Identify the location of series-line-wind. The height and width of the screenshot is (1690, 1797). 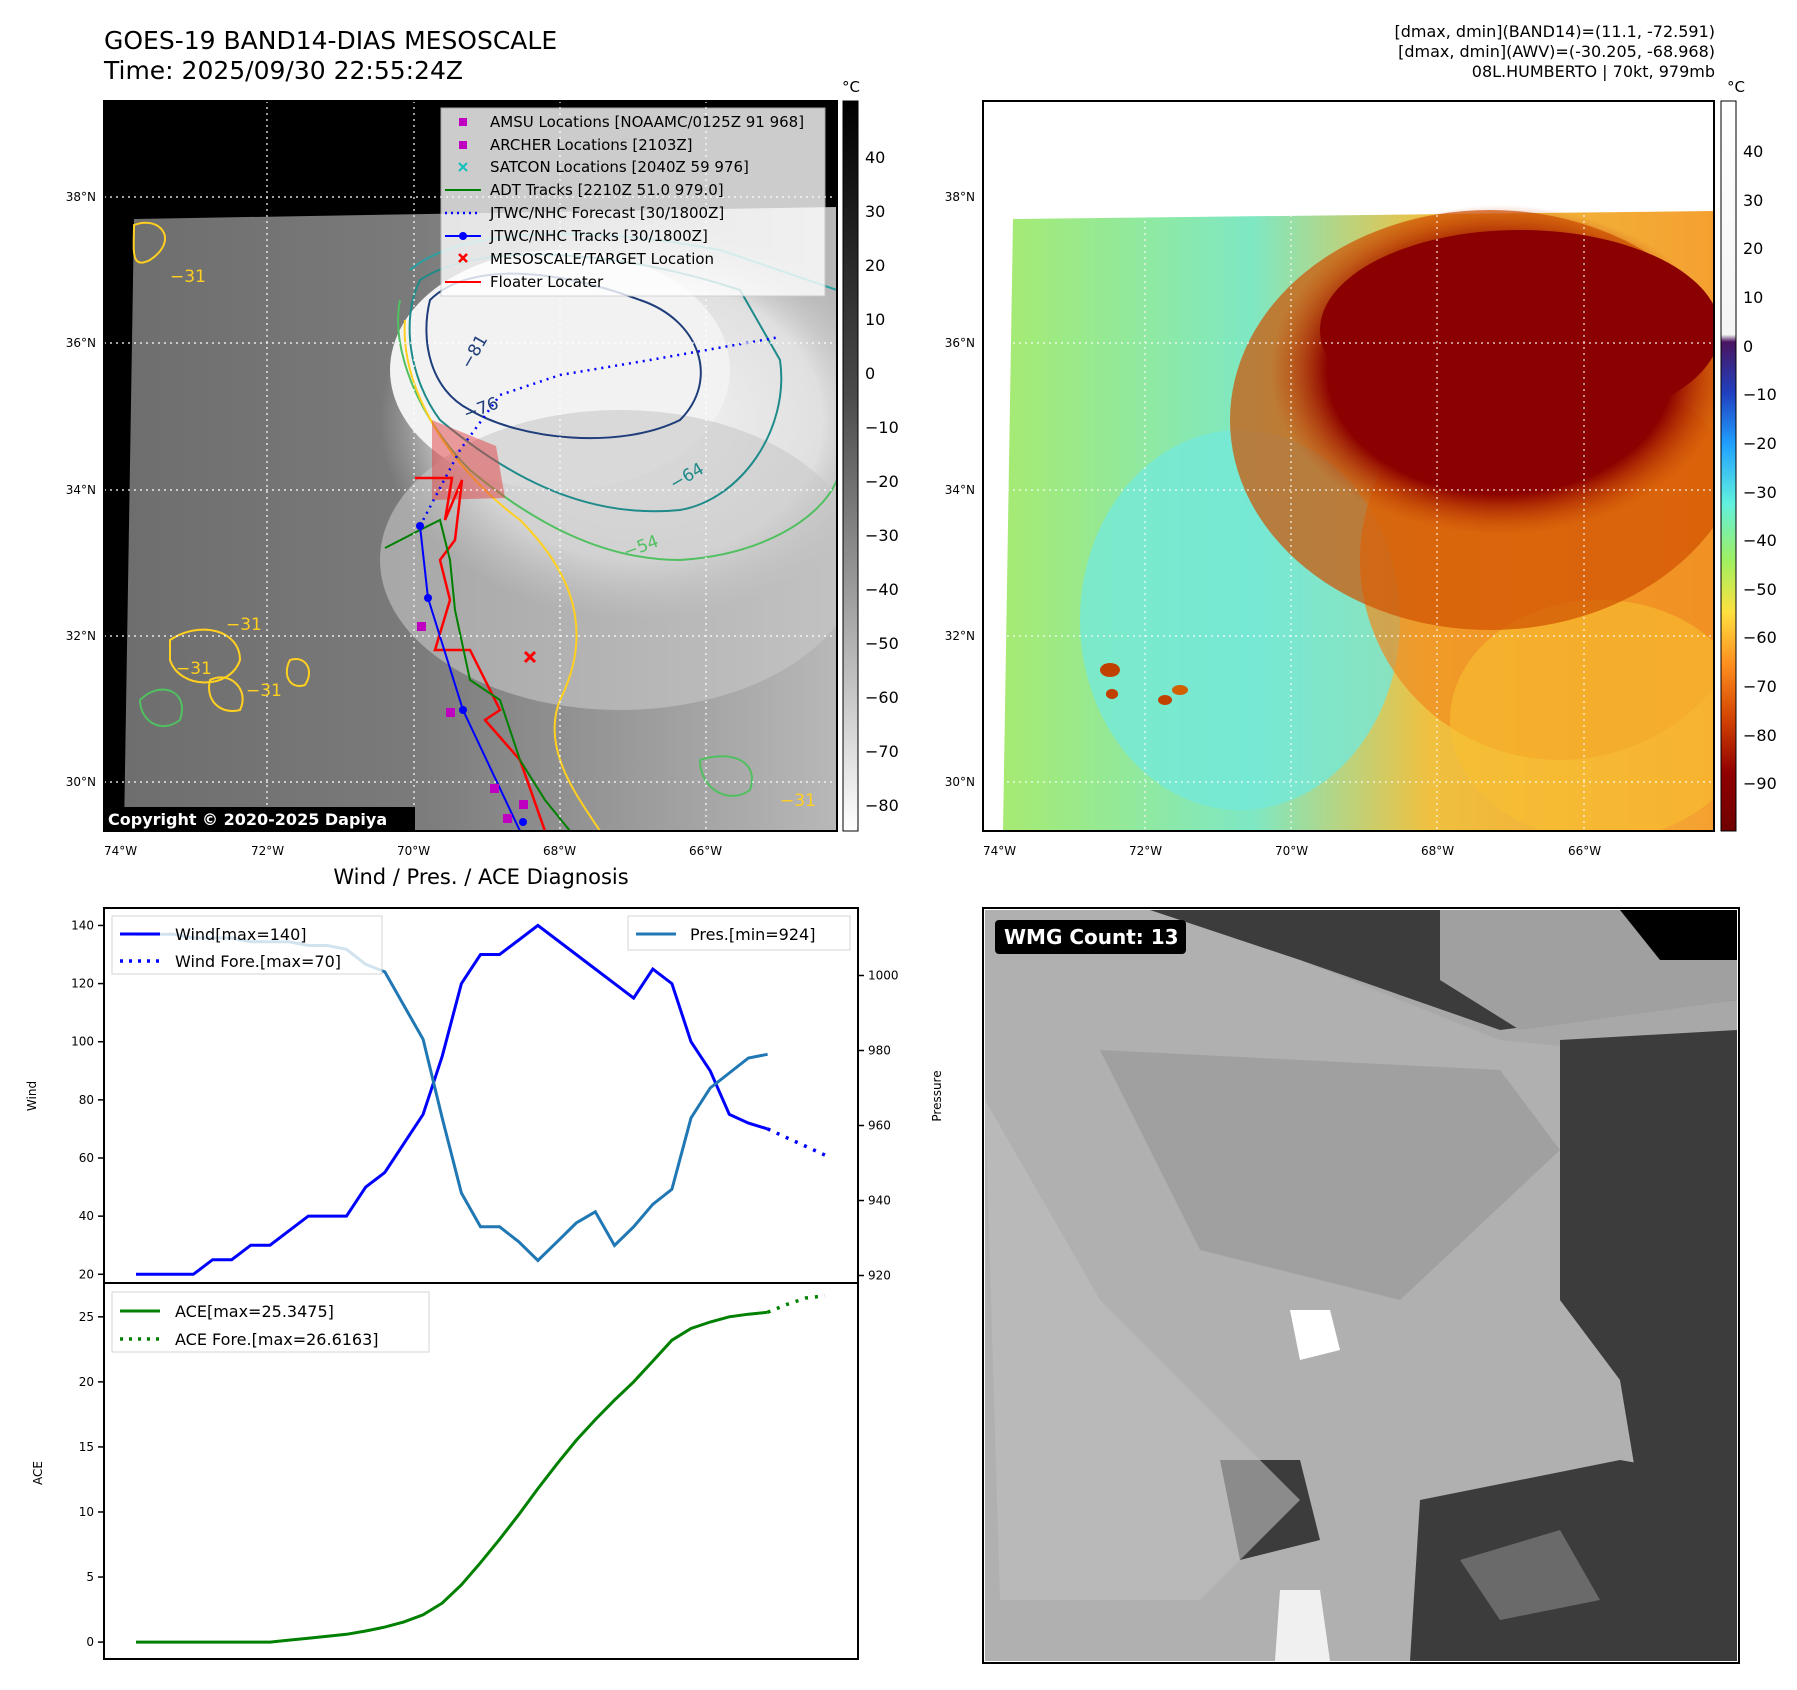
(452, 1099).